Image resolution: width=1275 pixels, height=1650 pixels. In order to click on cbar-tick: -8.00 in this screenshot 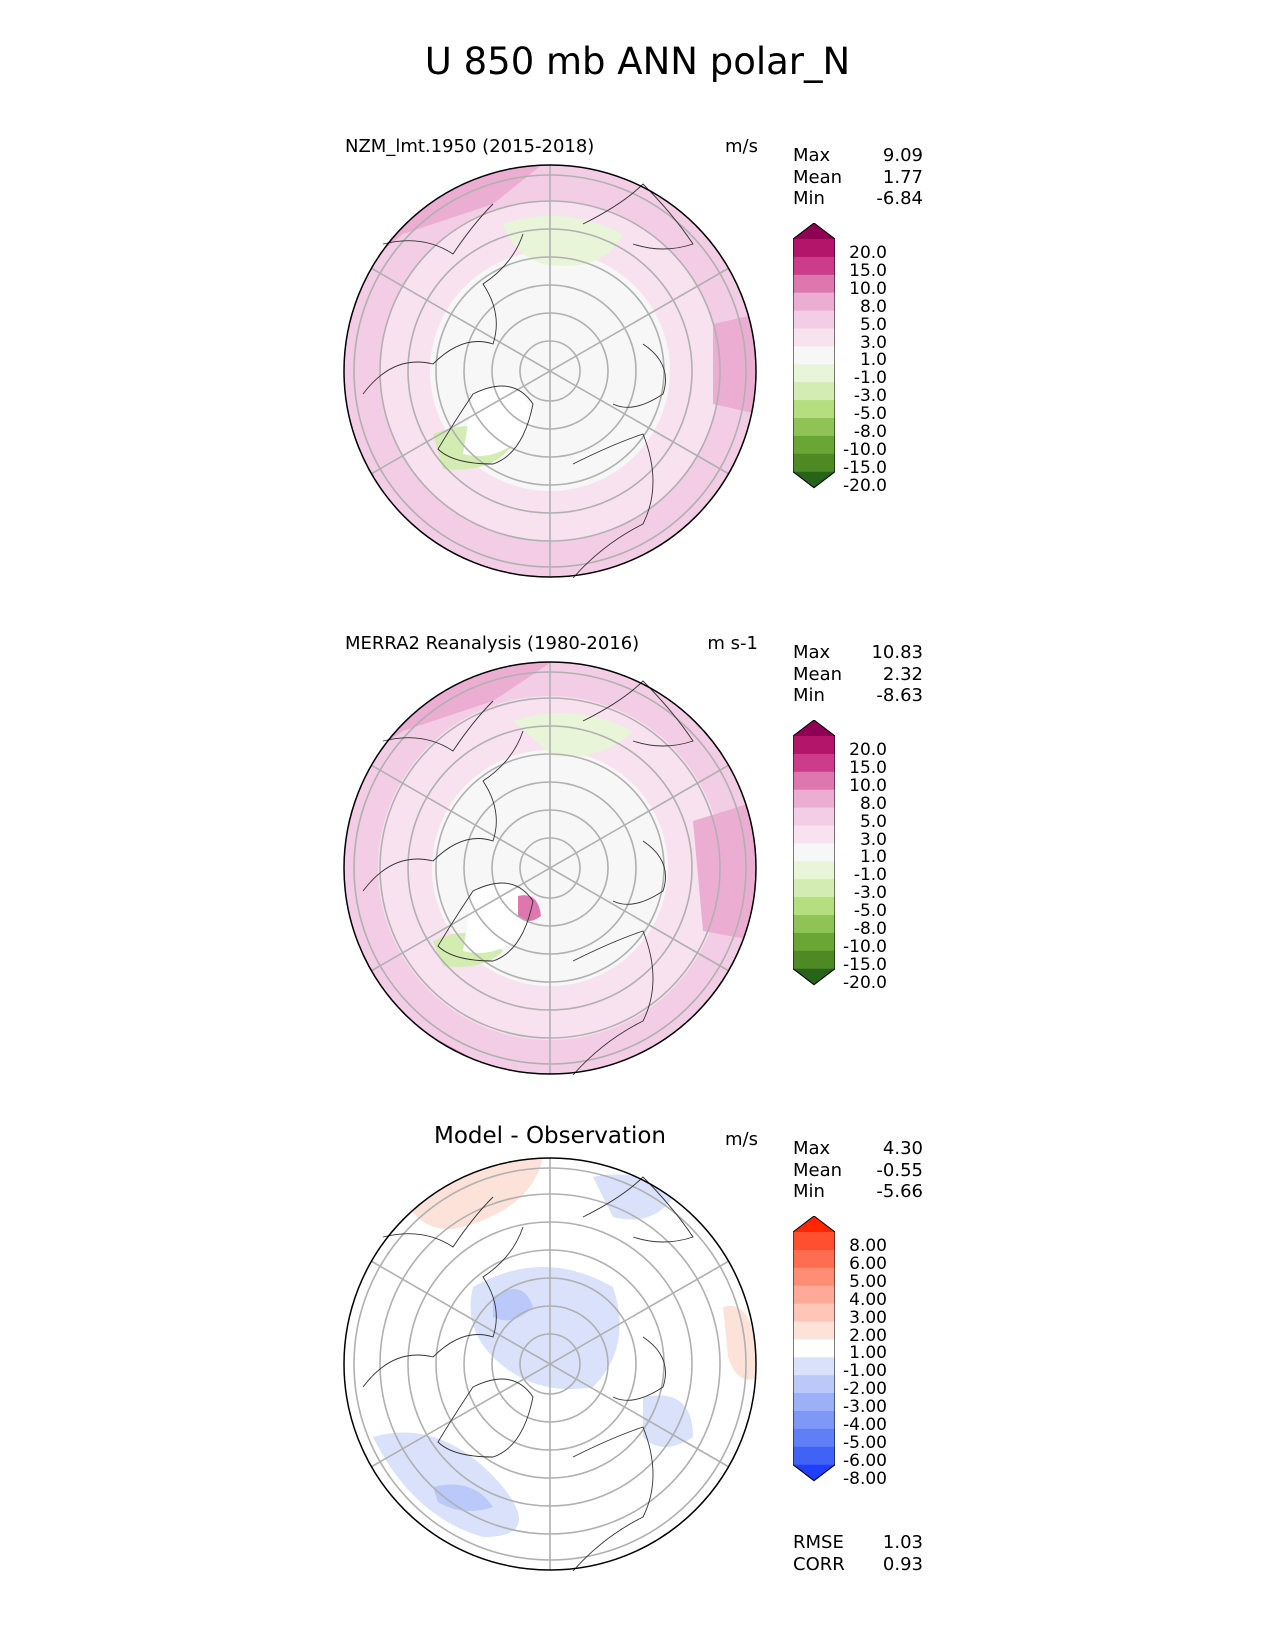, I will do `click(865, 1478)`.